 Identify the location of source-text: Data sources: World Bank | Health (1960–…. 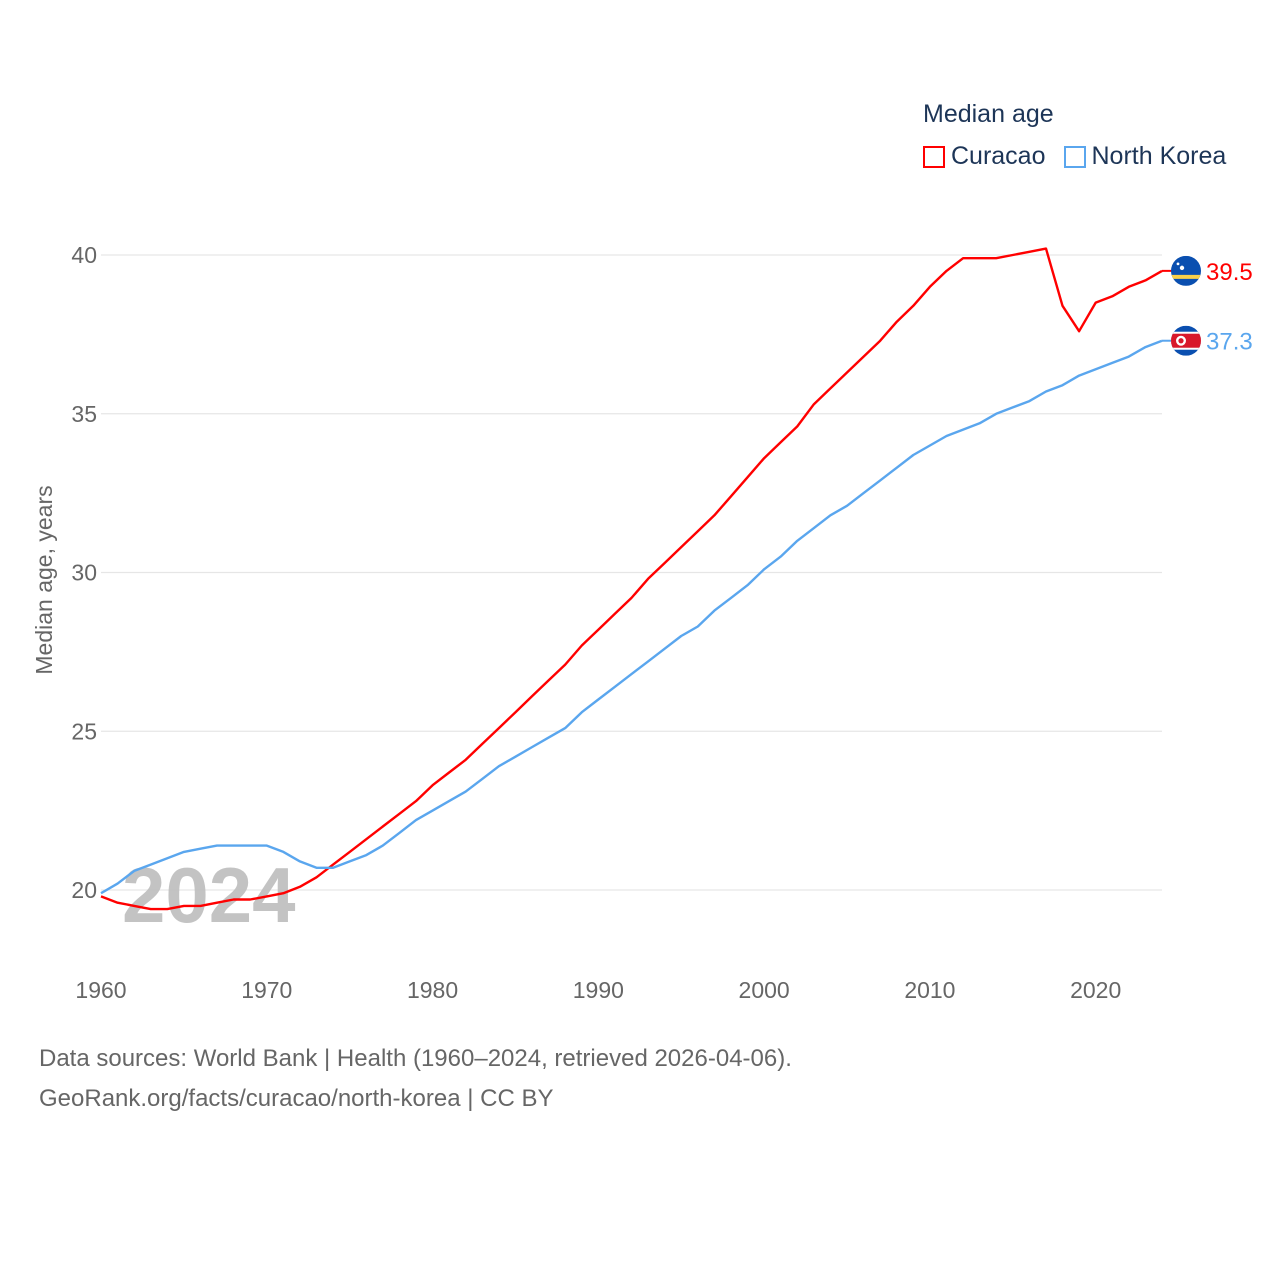
(415, 1058).